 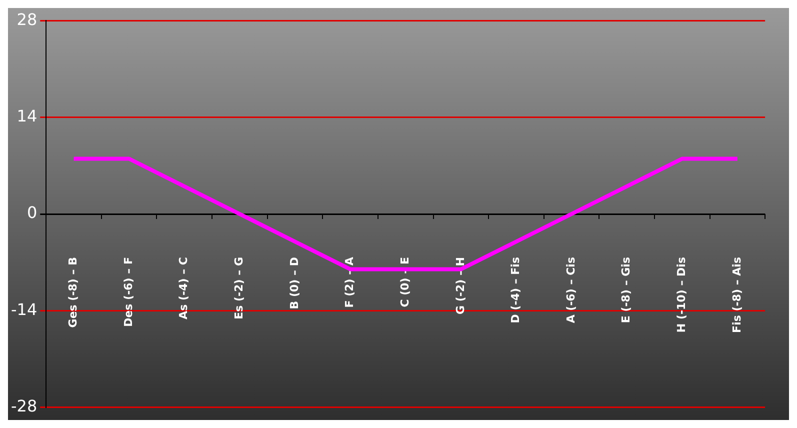 I want to click on y-tick-label: 0, so click(x=32, y=212).